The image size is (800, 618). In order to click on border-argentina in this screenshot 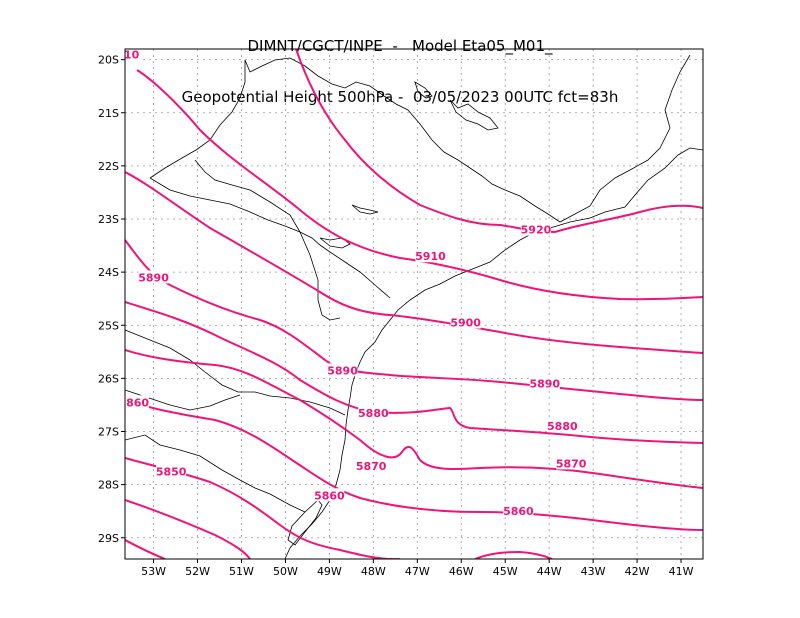, I will do `click(247, 196)`.